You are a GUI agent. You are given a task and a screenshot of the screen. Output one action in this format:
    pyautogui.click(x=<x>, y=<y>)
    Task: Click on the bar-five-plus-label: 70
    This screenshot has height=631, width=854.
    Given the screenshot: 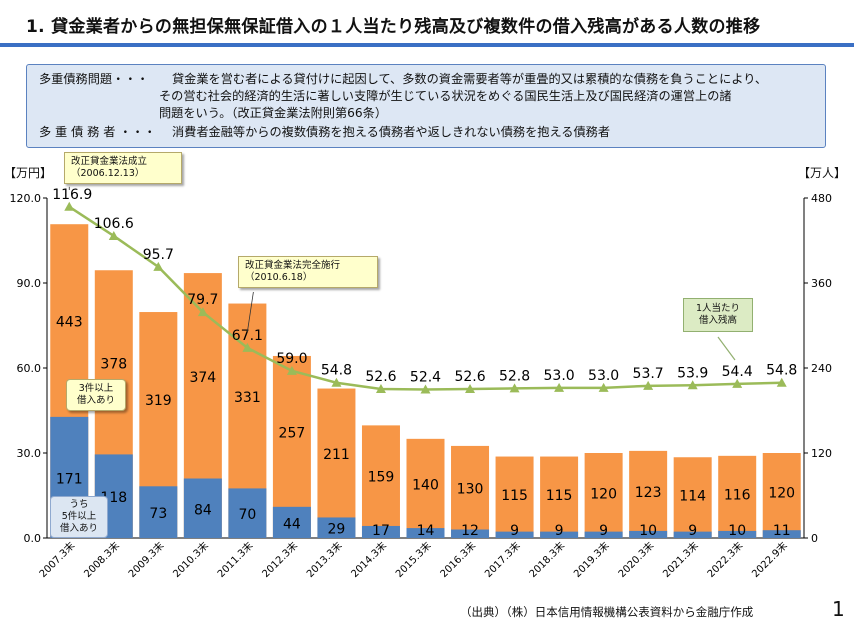 What is the action you would take?
    pyautogui.click(x=247, y=515)
    